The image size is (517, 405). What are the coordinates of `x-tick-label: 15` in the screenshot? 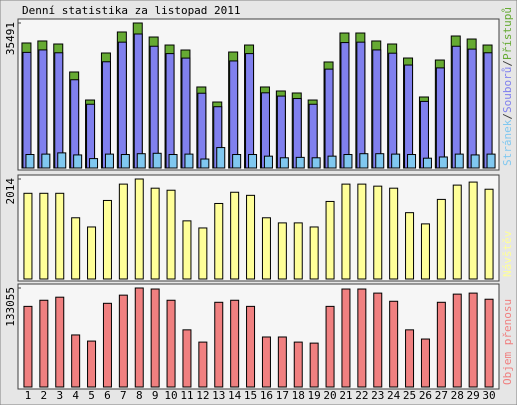 It's located at (250, 395).